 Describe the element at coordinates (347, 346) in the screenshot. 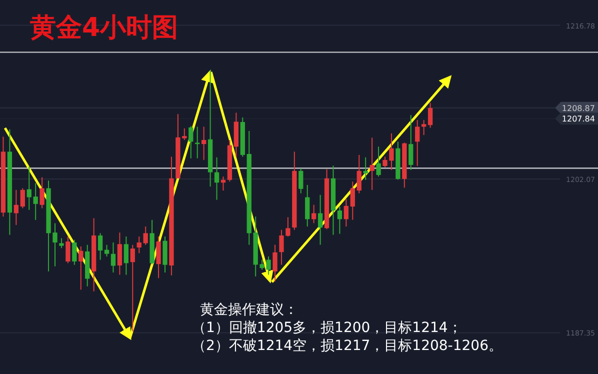

I see `annotation: （2）不破1214空，损1217，目标1208-1206。` at that location.